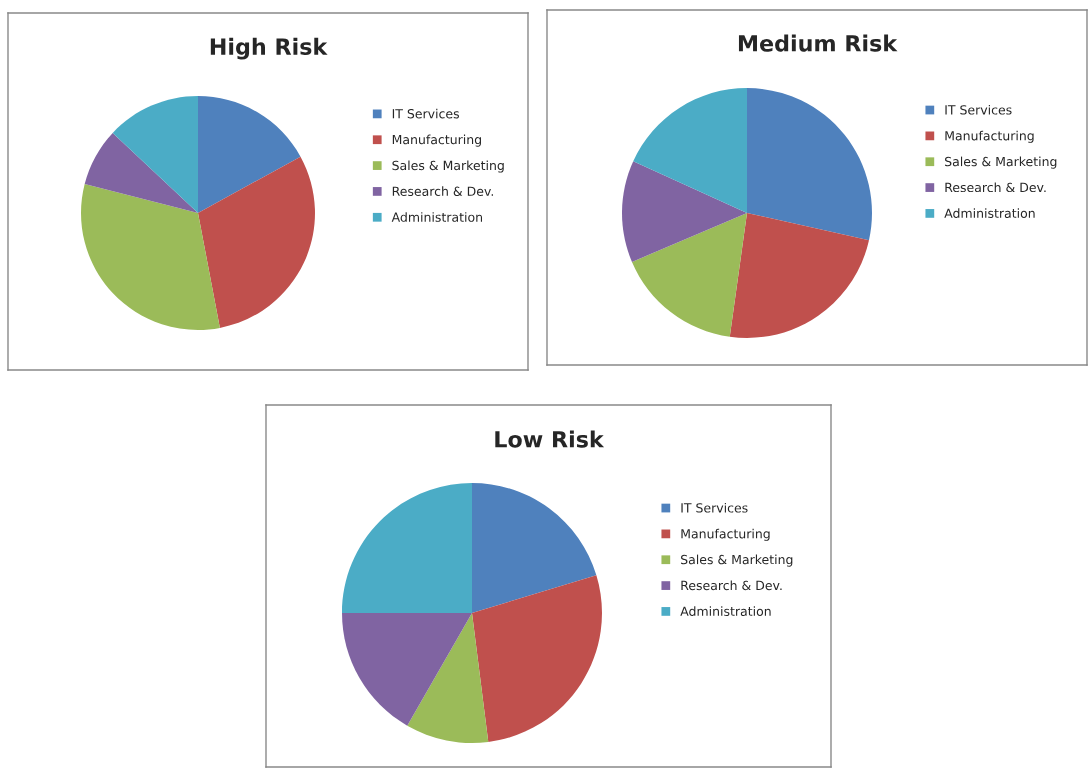 The width and height of the screenshot is (1089, 770). I want to click on chart-title: Low Risk, so click(550, 439).